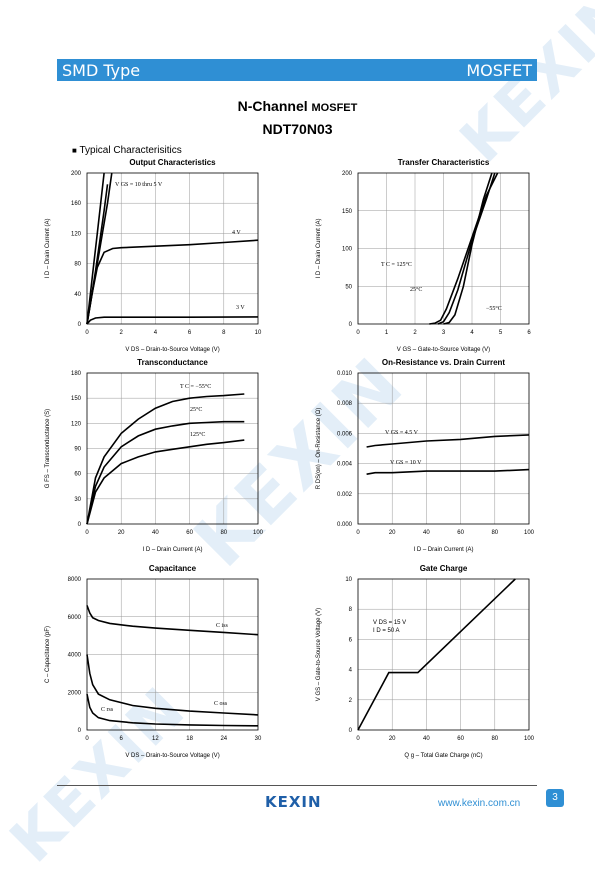 The image size is (595, 876). Describe the element at coordinates (443, 350) in the screenshot. I see `x-axis-label: V GS – Gate-to-Source Voltage (V)` at that location.